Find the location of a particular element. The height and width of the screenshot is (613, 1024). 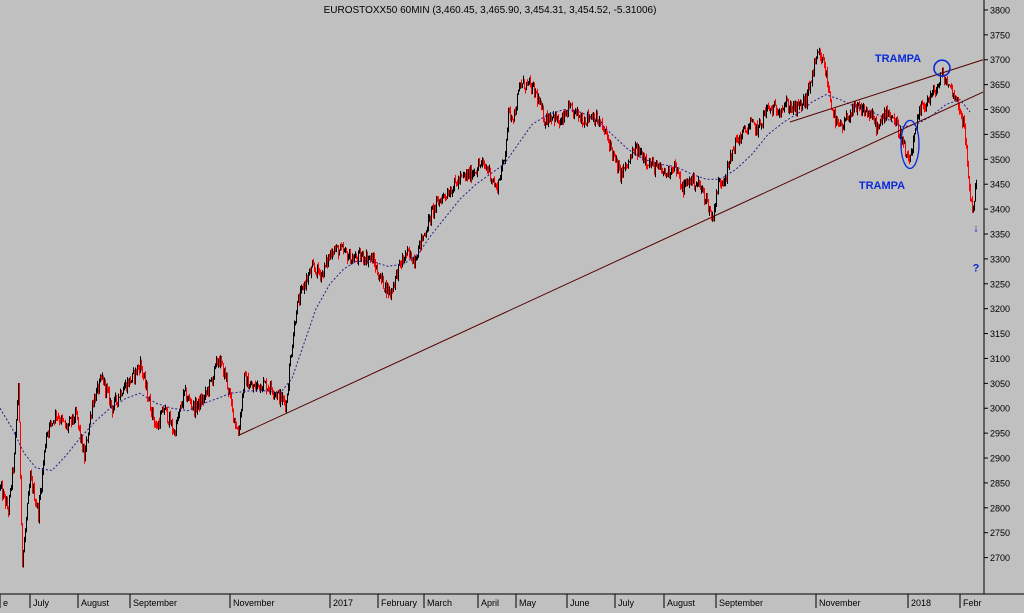

y-tick-label: 3750 is located at coordinates (1000, 35).